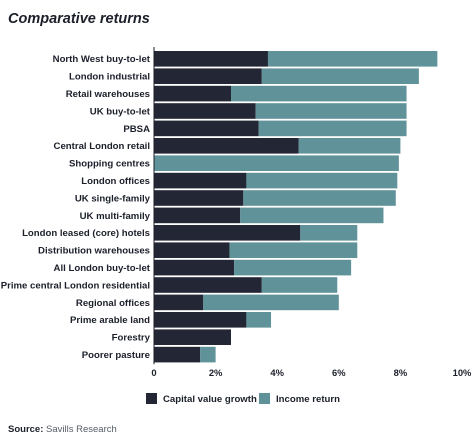  What do you see at coordinates (151, 398) in the screenshot?
I see `legend-swatch-capital` at bounding box center [151, 398].